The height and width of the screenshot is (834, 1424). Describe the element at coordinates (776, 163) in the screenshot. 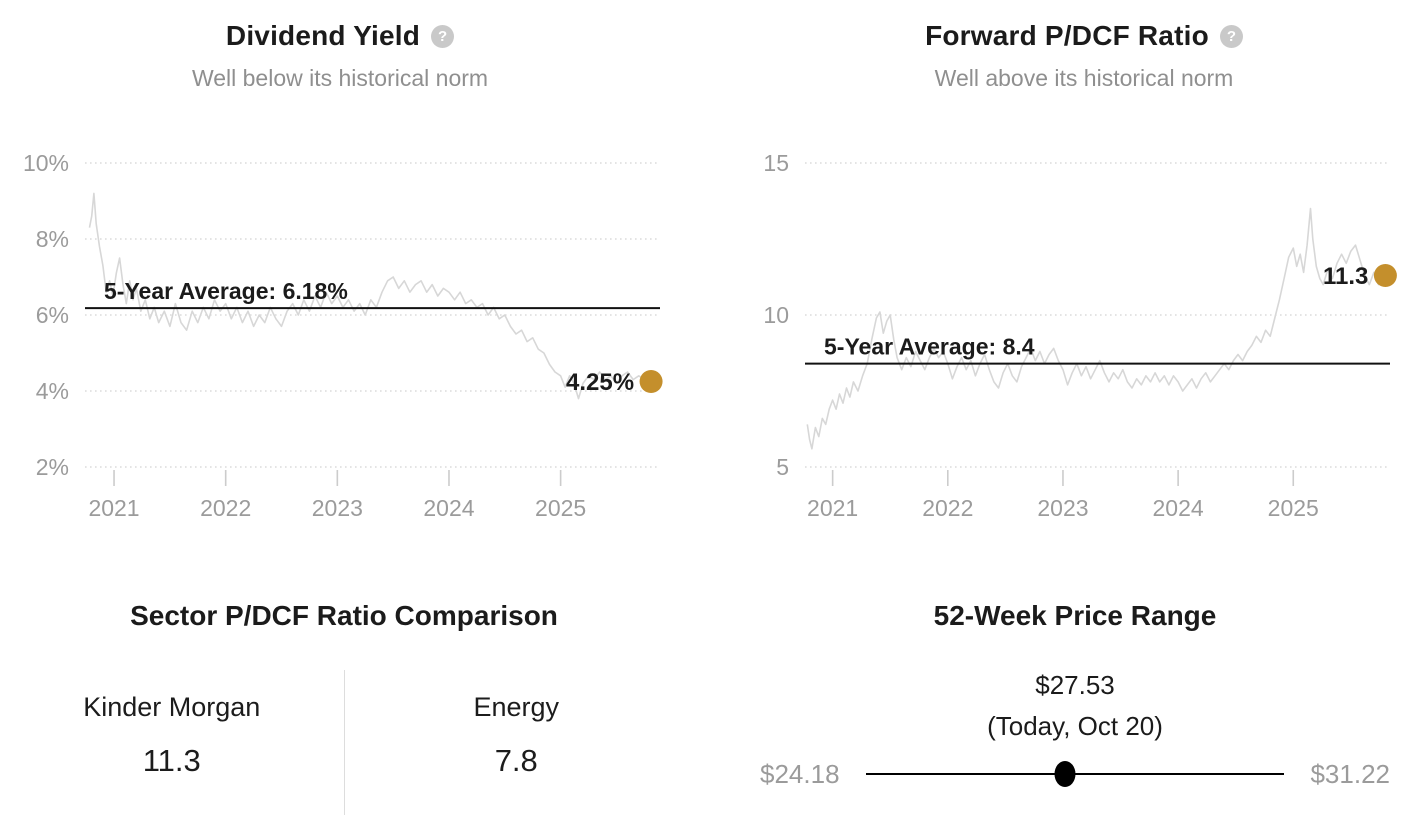

I see `y-axis-tick-label: 15` at that location.